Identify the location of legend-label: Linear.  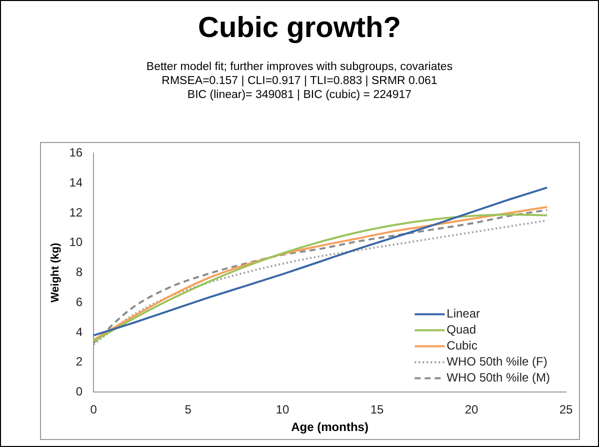
(463, 313).